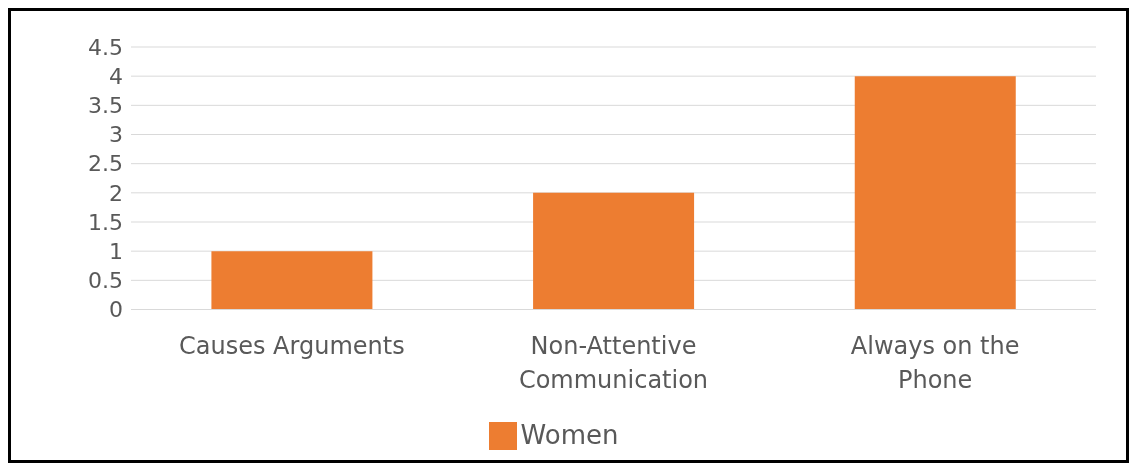  Describe the element at coordinates (105, 164) in the screenshot. I see `y-tick-label: 2.5` at that location.